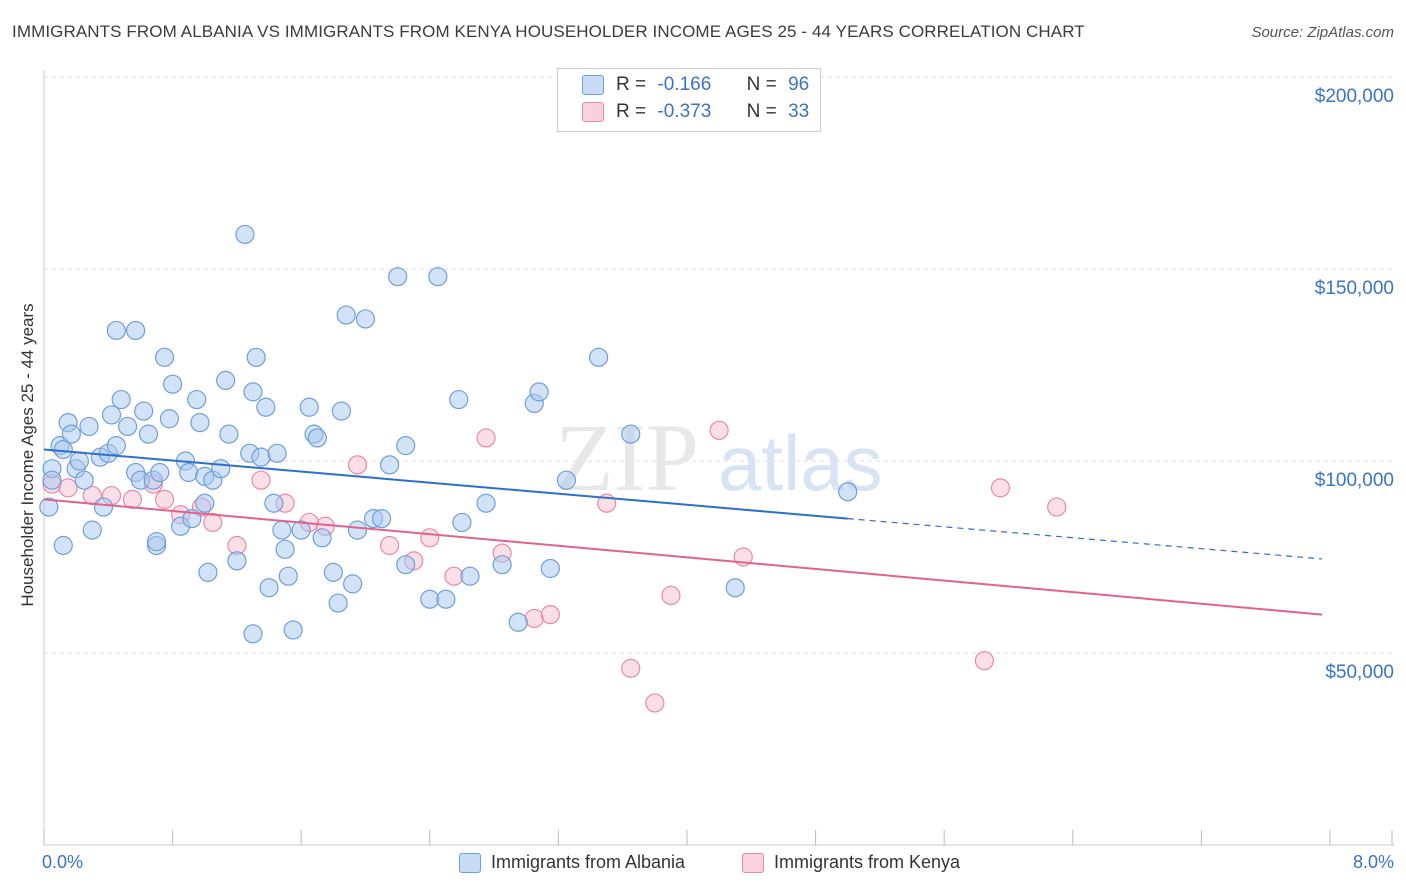 The width and height of the screenshot is (1406, 892). I want to click on y-tick-label: $200,000, so click(1354, 96).